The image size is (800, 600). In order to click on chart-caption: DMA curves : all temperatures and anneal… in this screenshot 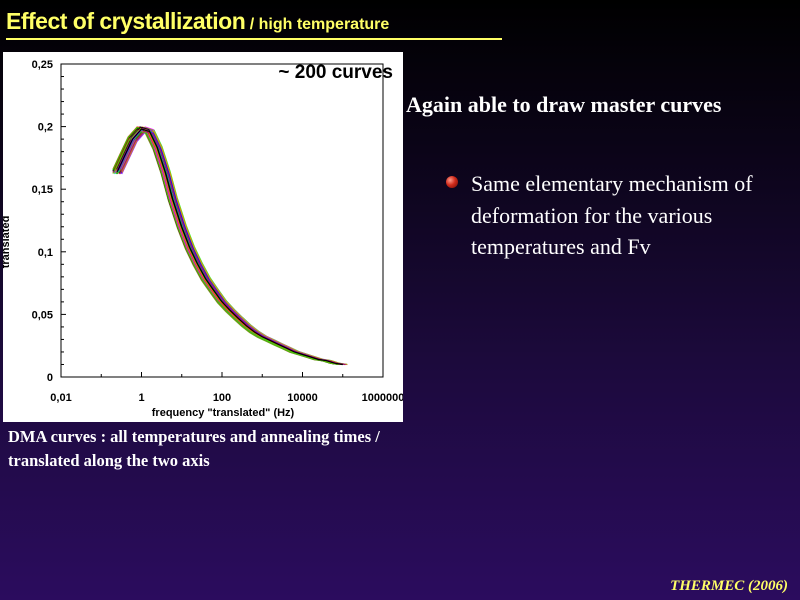, I will do `click(194, 448)`.